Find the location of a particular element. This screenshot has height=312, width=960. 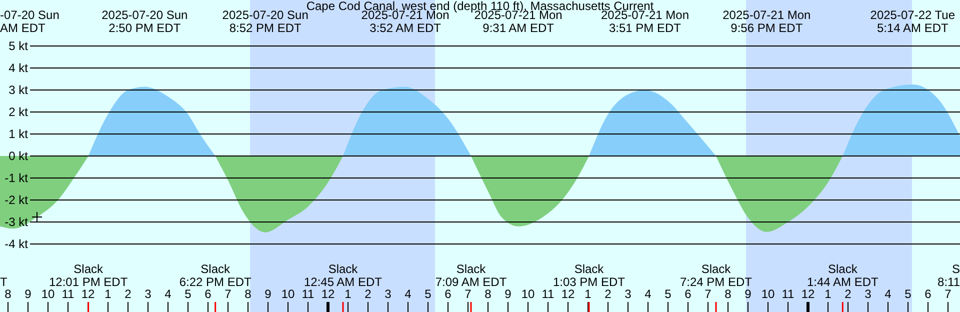

y-tick-label: -4 kt is located at coordinates (16, 244).